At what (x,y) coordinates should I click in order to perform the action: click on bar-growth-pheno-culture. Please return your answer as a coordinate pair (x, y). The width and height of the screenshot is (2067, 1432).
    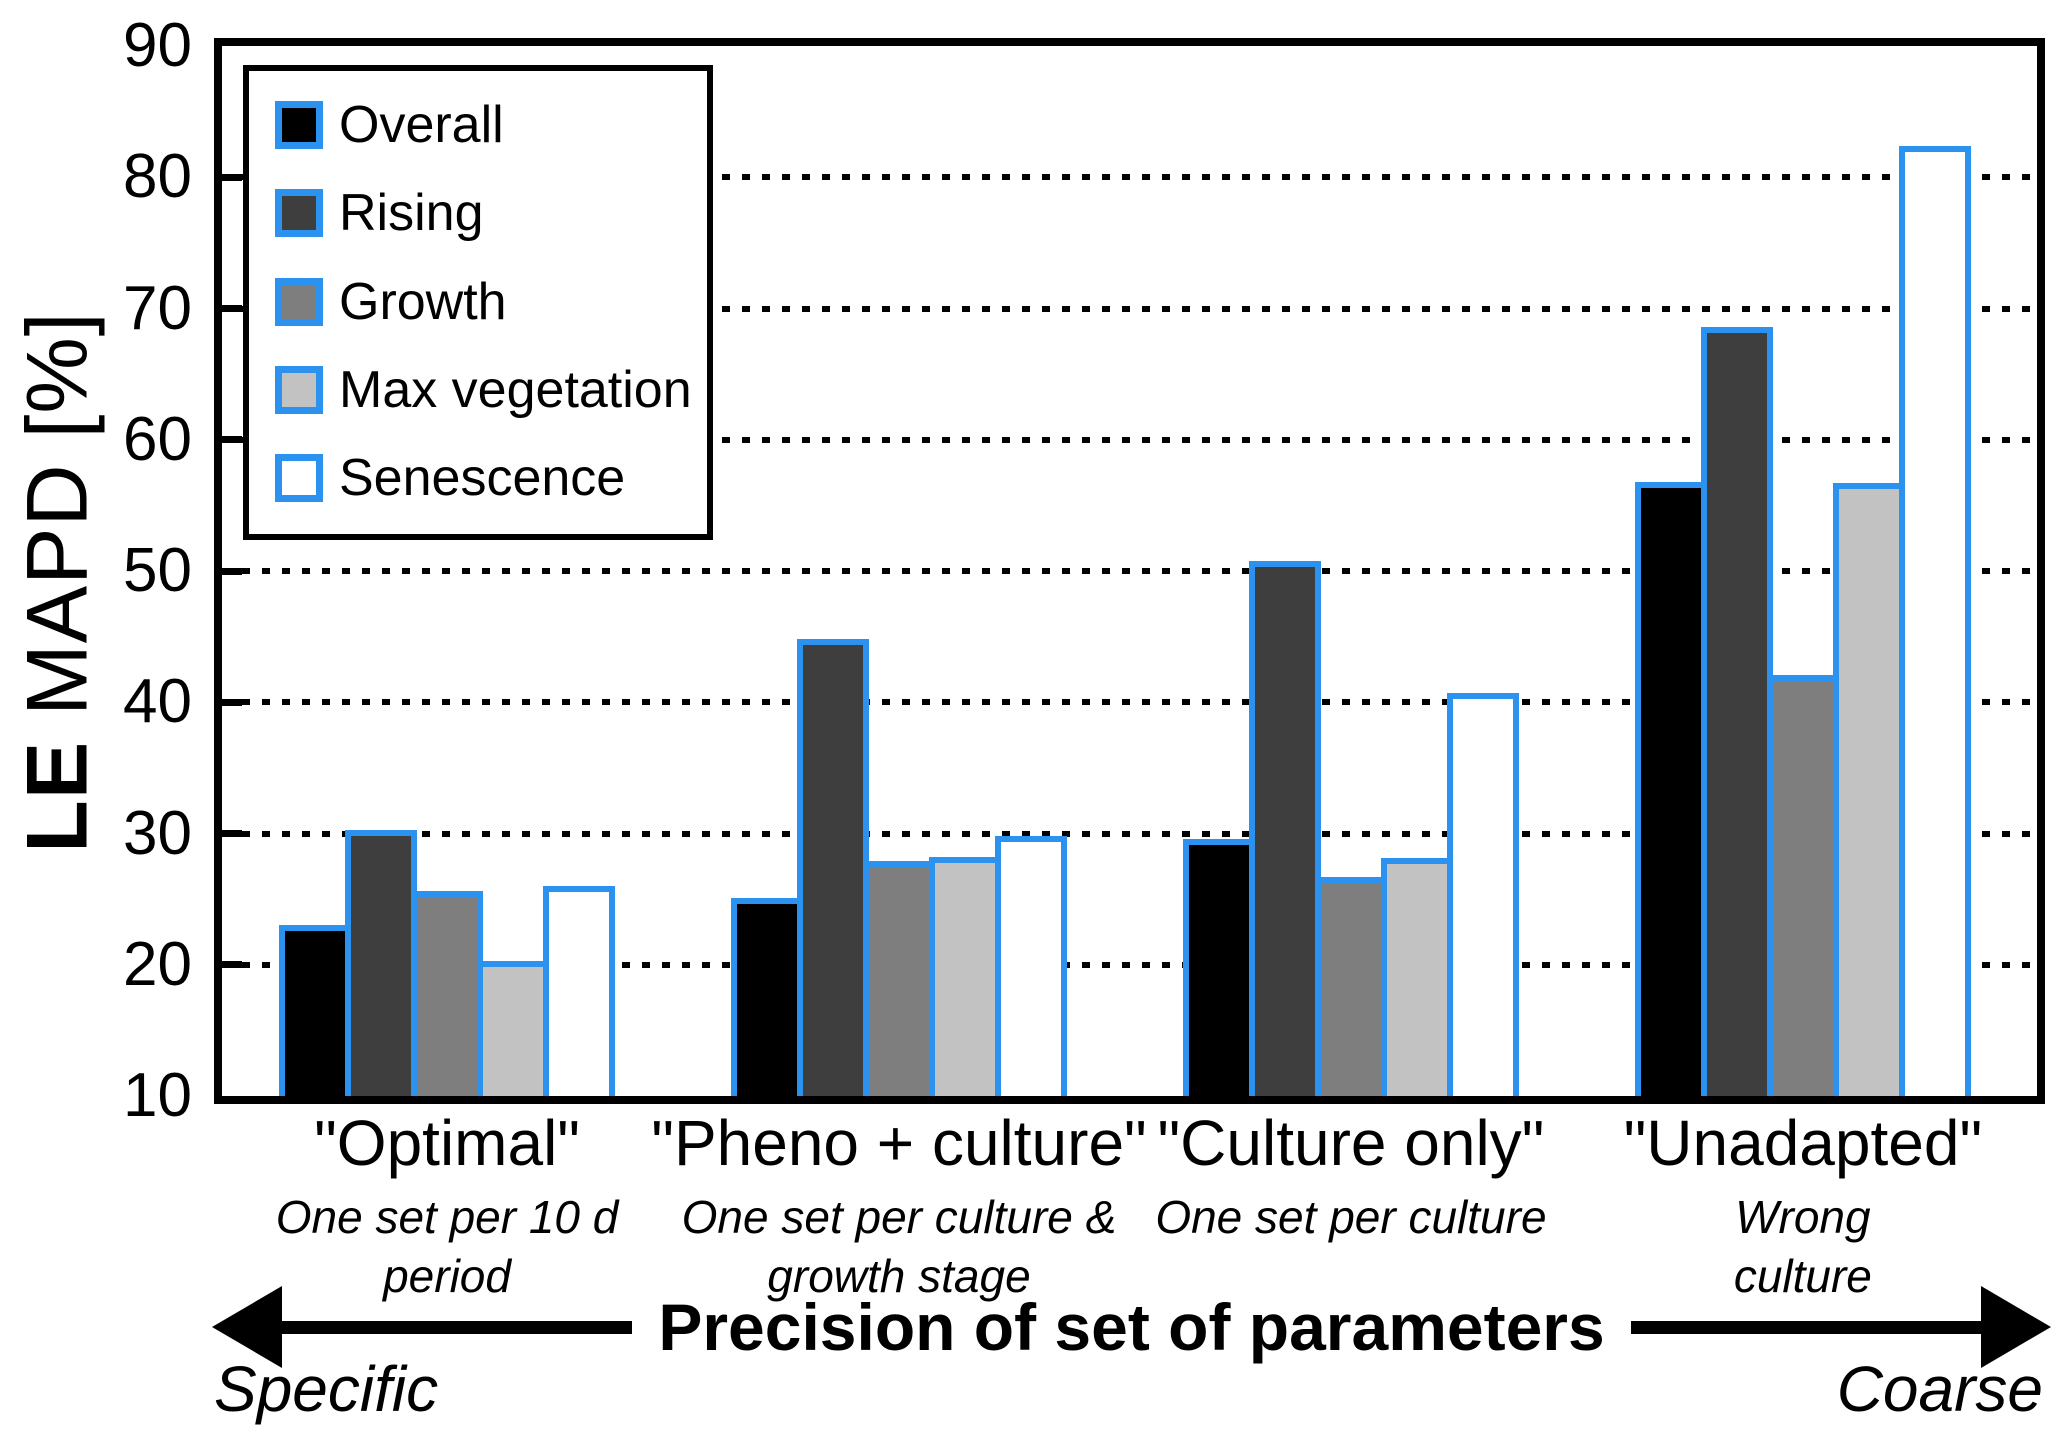
    Looking at the image, I should click on (898, 978).